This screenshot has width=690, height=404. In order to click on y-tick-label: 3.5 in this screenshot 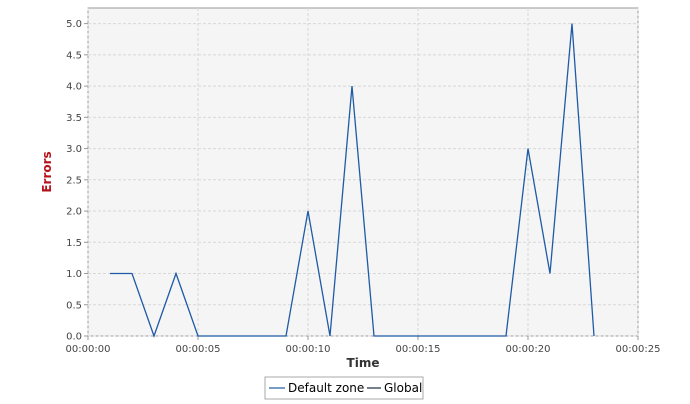, I will do `click(74, 118)`.